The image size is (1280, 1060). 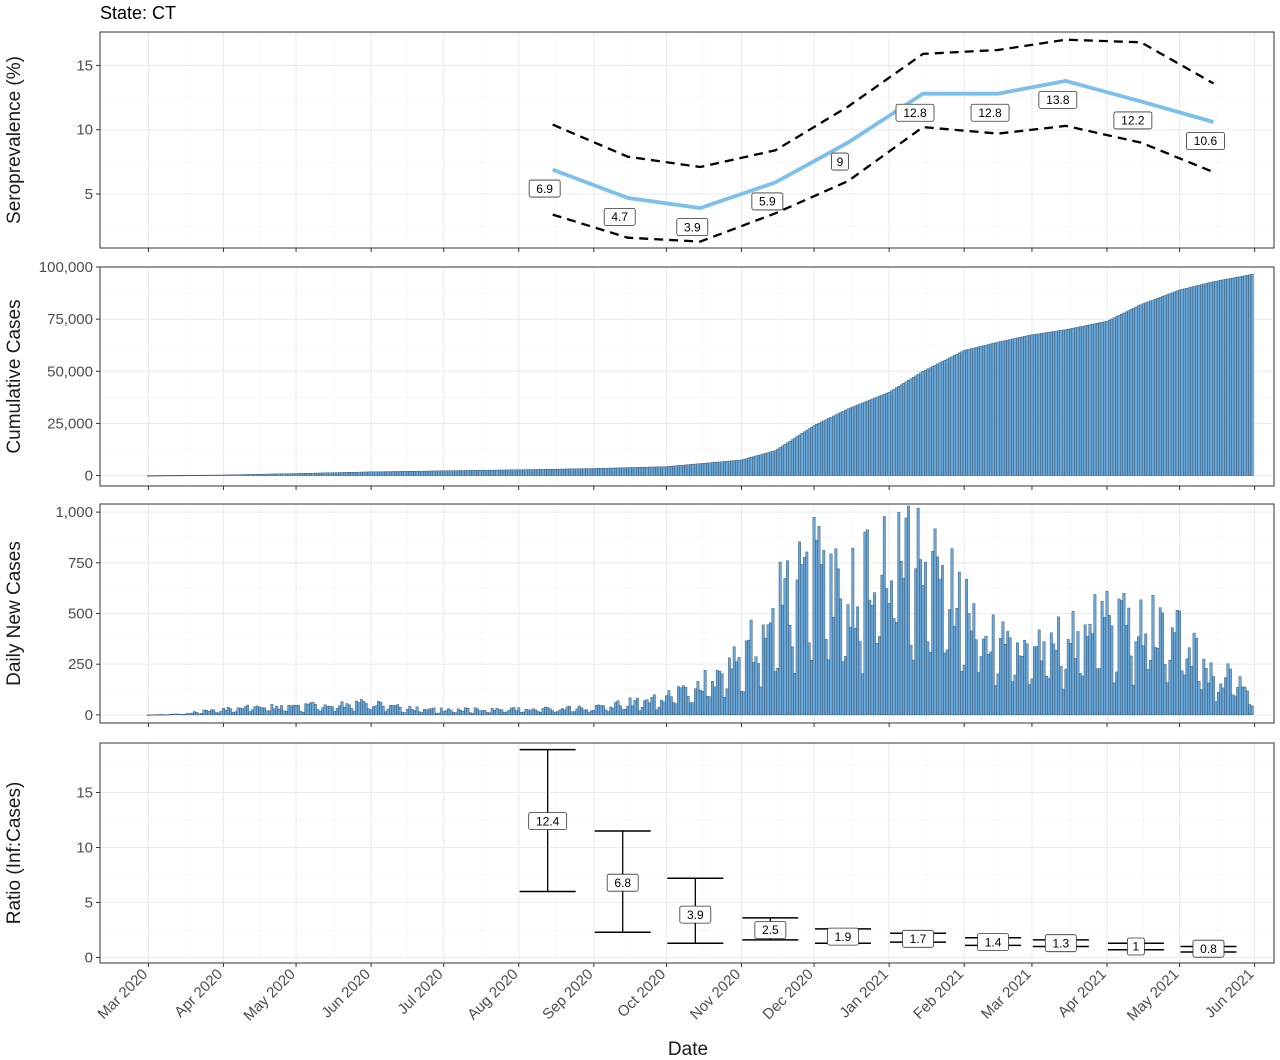 What do you see at coordinates (695, 915) in the screenshot?
I see `ratio-data-label: 3.9` at bounding box center [695, 915].